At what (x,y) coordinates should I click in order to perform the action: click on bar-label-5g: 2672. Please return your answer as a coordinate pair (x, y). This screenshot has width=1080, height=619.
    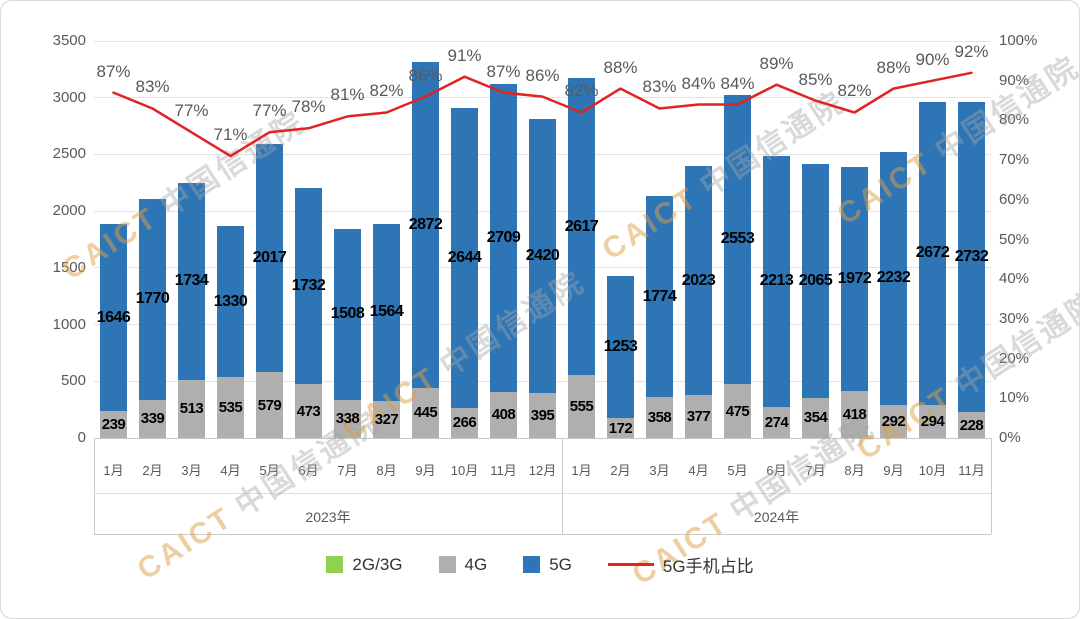
    Looking at the image, I should click on (932, 253).